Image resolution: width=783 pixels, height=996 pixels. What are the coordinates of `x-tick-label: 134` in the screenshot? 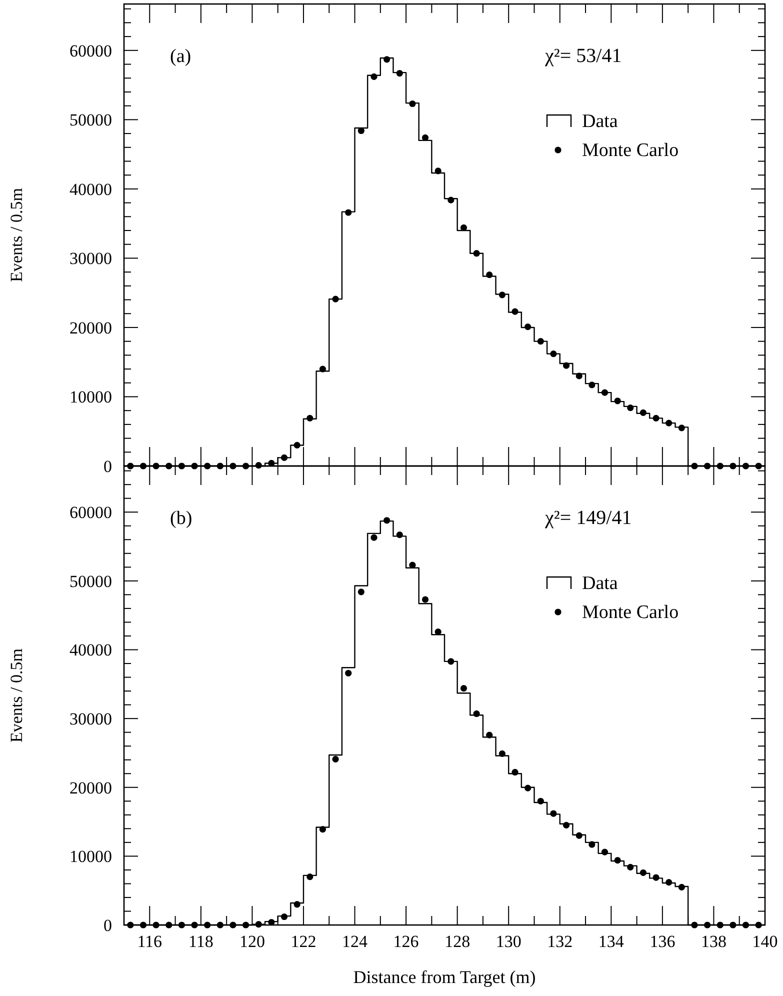 It's located at (611, 941).